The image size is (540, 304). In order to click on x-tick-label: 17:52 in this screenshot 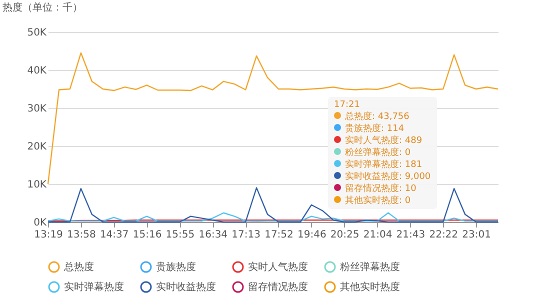, I will do `click(279, 235)`.